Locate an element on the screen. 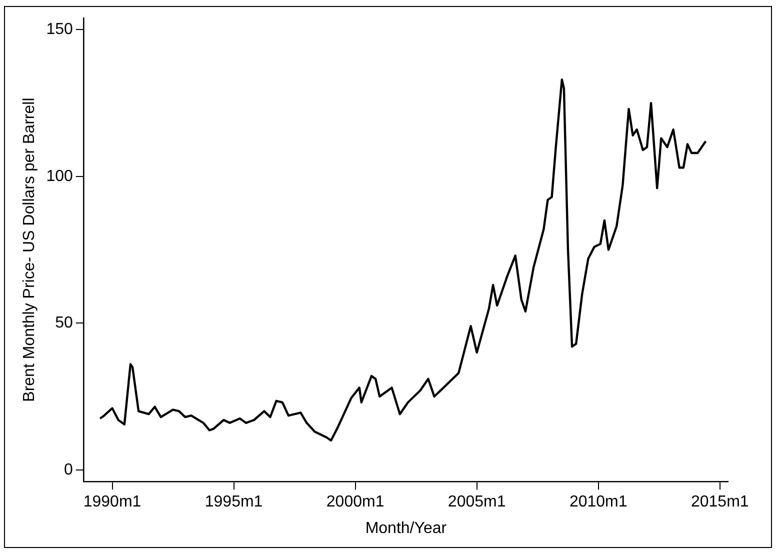  x-tick-label: 2010m1 is located at coordinates (598, 502).